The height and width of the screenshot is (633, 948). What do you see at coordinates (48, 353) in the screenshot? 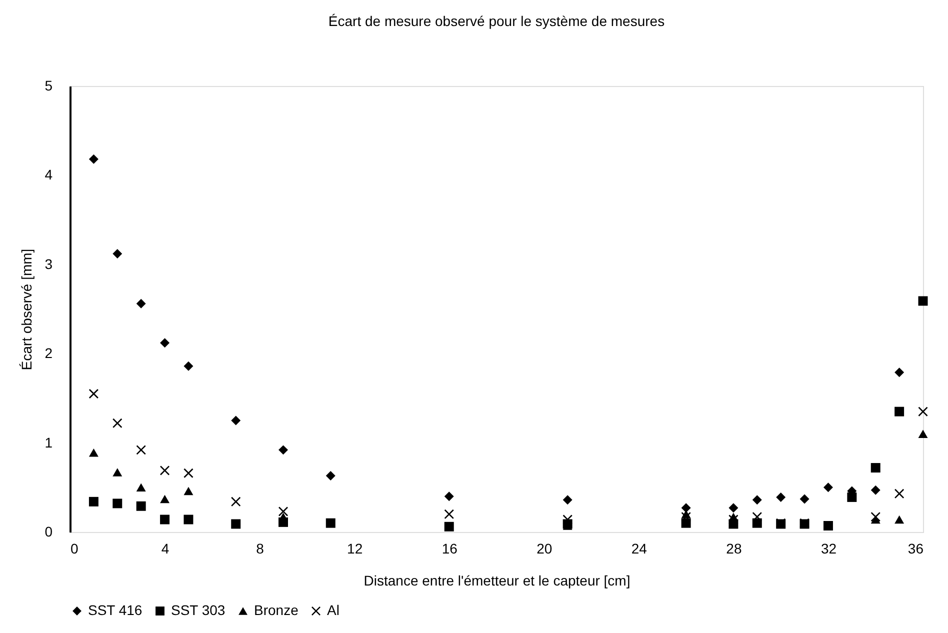
I see `y-tick-label: 2` at bounding box center [48, 353].